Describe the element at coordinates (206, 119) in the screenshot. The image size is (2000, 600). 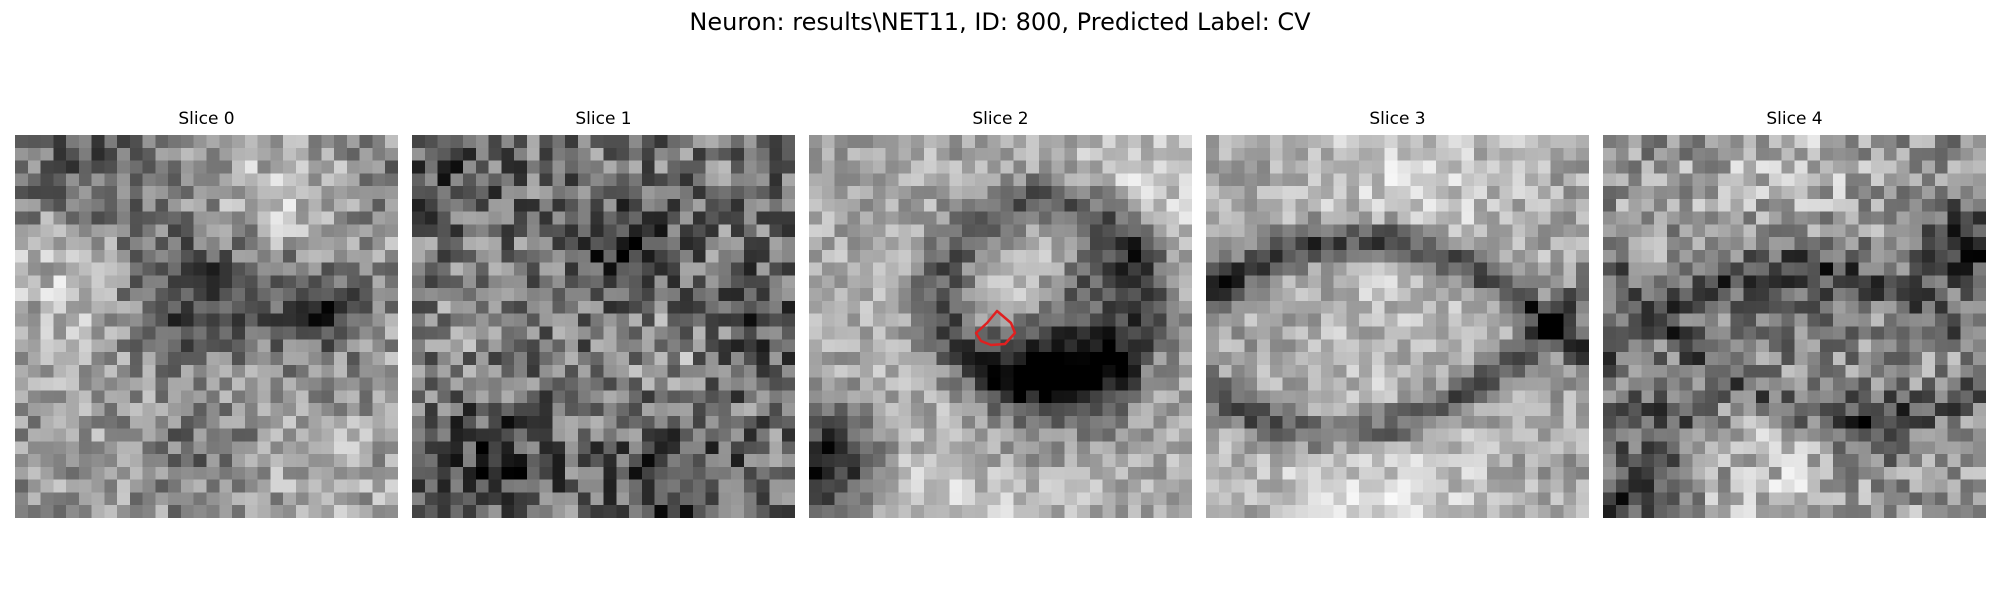
I see `slice-title: Slice 0` at that location.